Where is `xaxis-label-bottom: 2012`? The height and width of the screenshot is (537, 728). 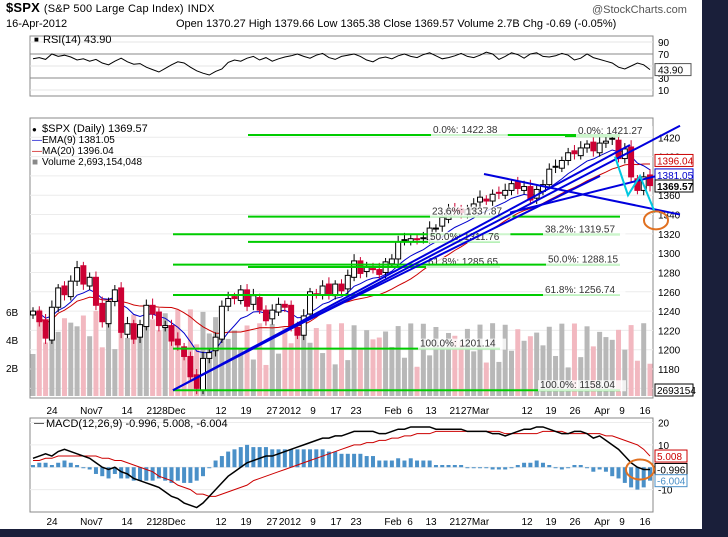
xaxis-label-bottom: 2012 is located at coordinates (290, 522).